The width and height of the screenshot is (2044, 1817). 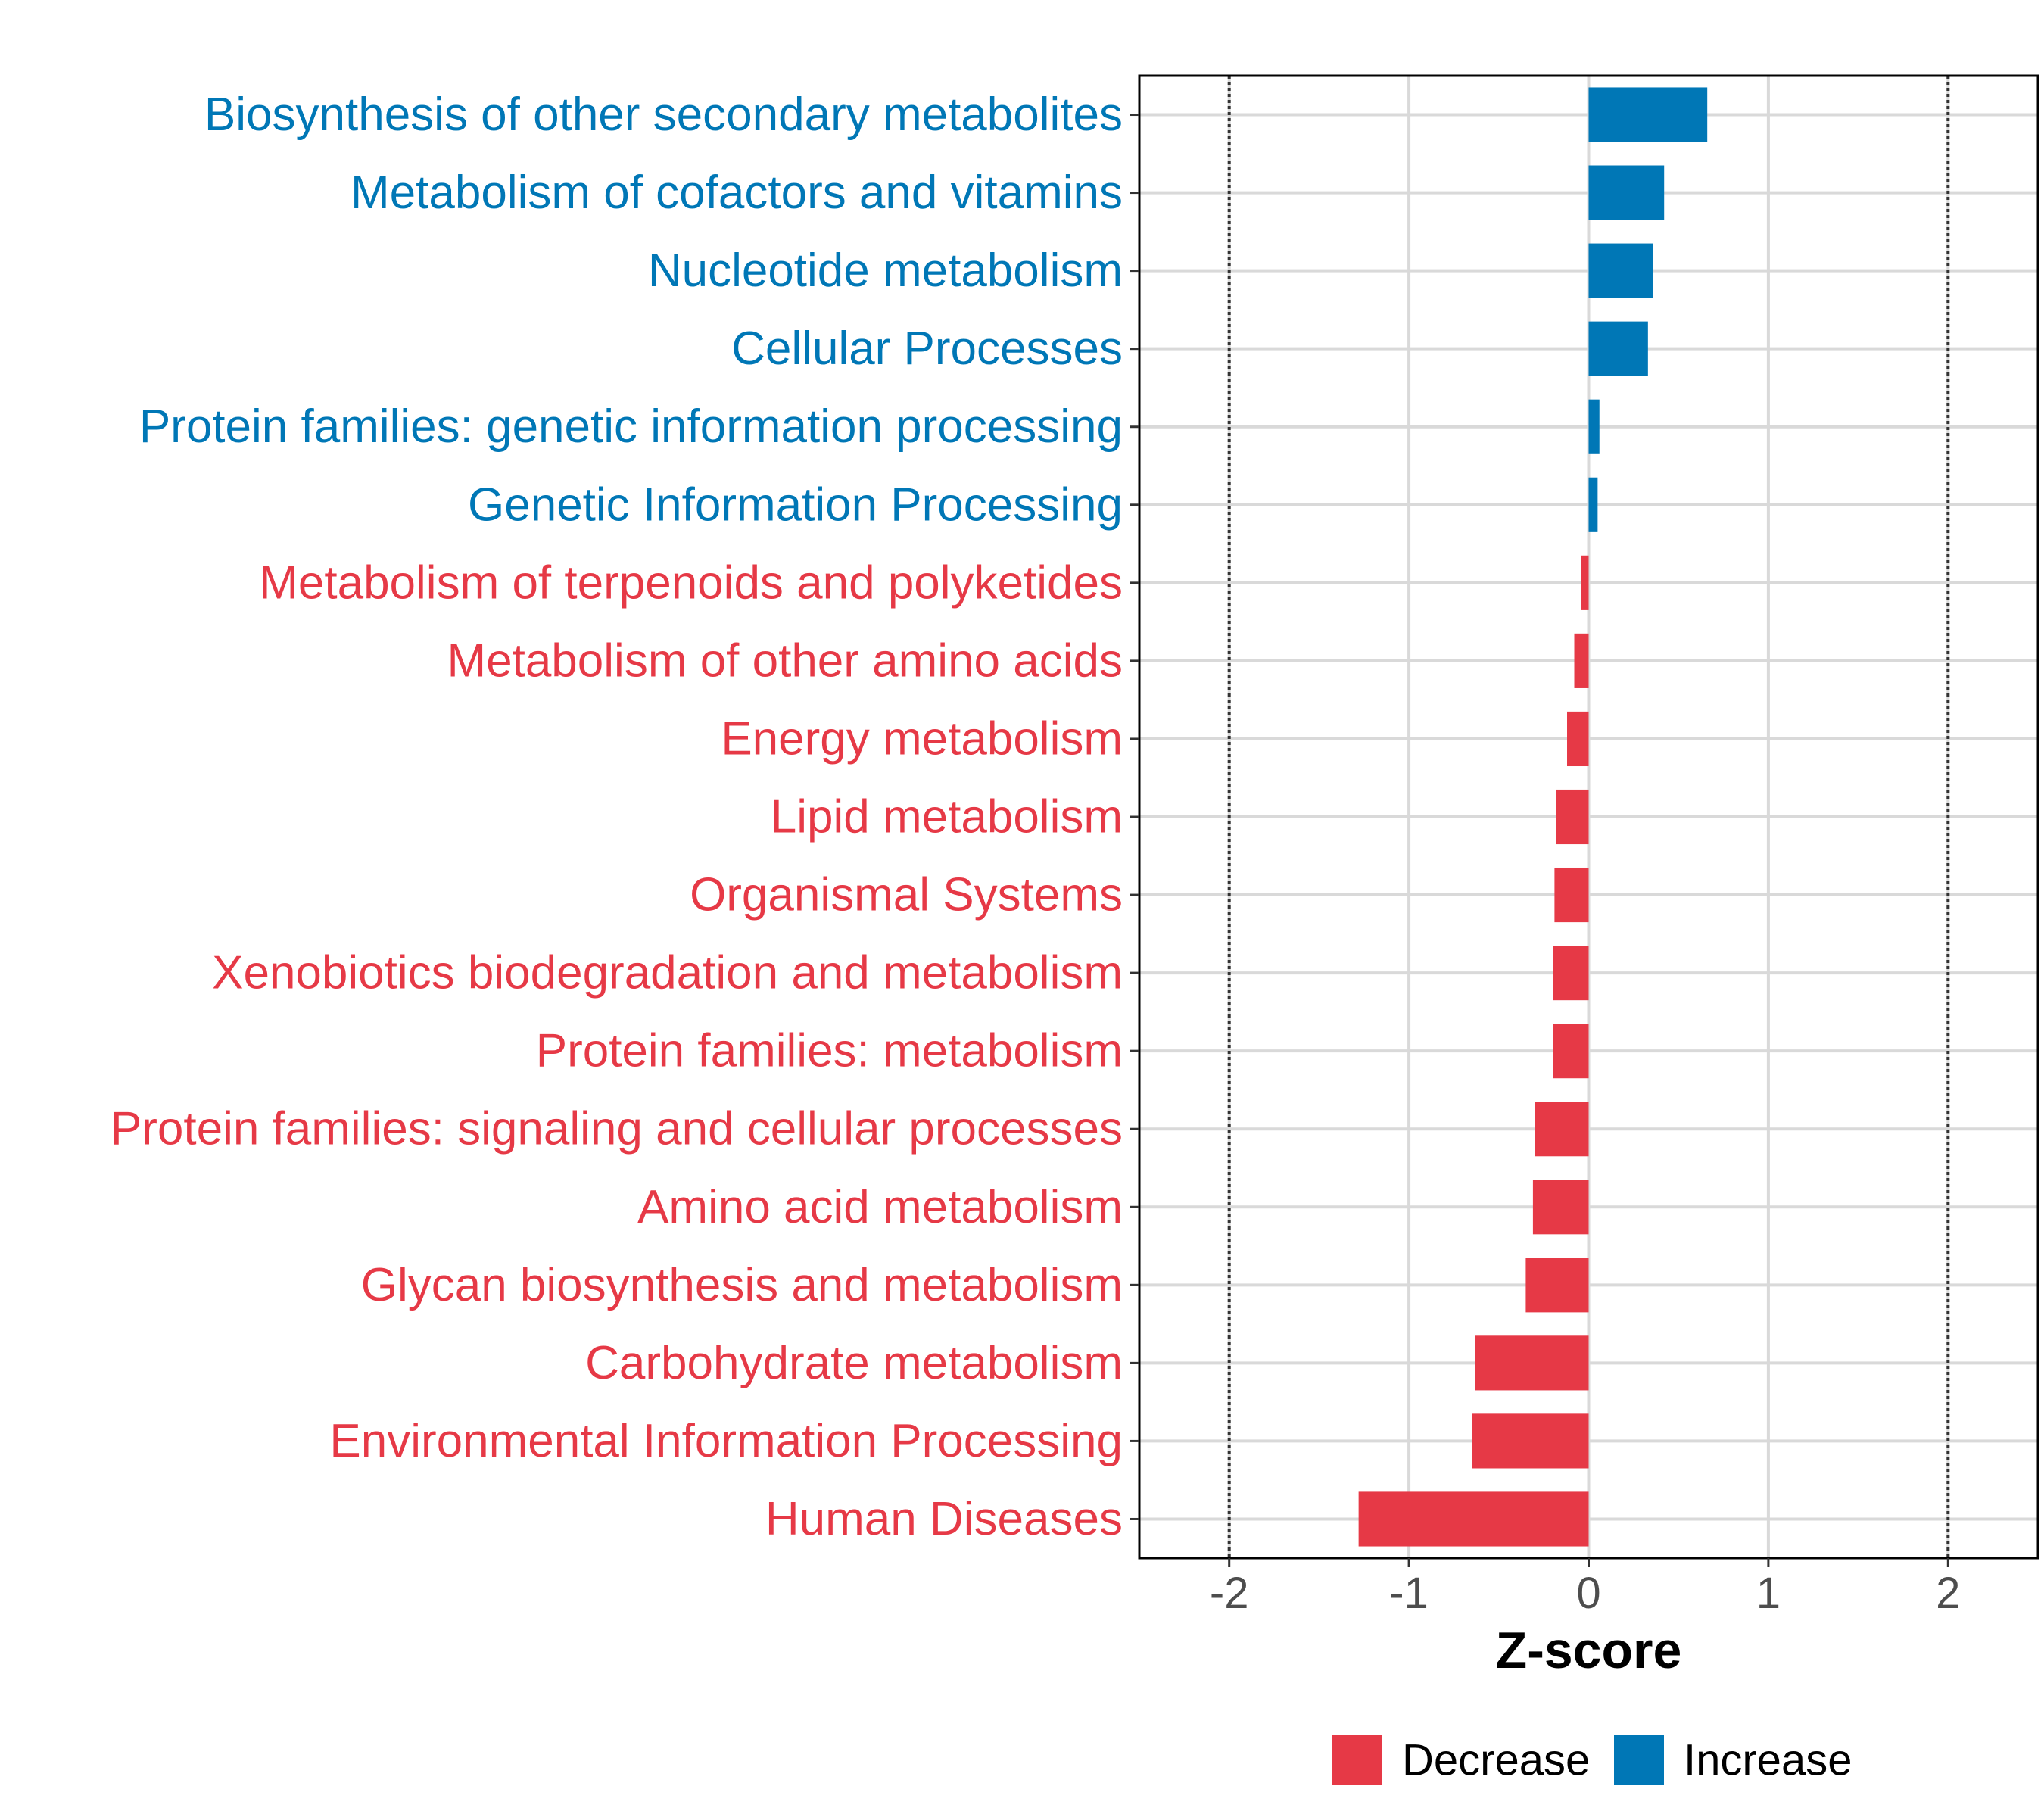 What do you see at coordinates (922, 738) in the screenshot?
I see `category-label: Energy metabolism` at bounding box center [922, 738].